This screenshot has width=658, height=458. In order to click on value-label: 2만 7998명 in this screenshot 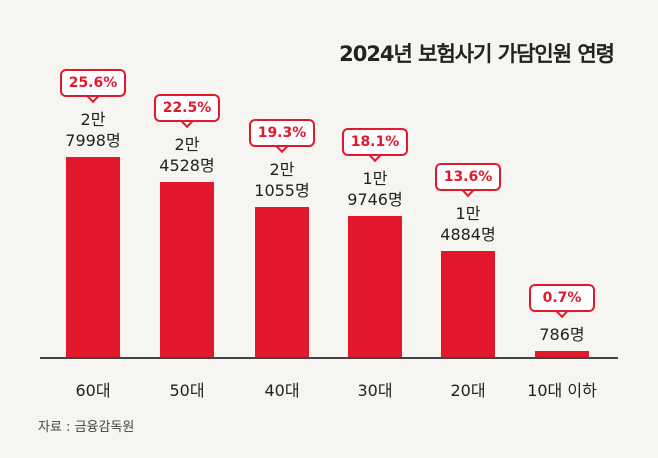, I will do `click(93, 130)`.